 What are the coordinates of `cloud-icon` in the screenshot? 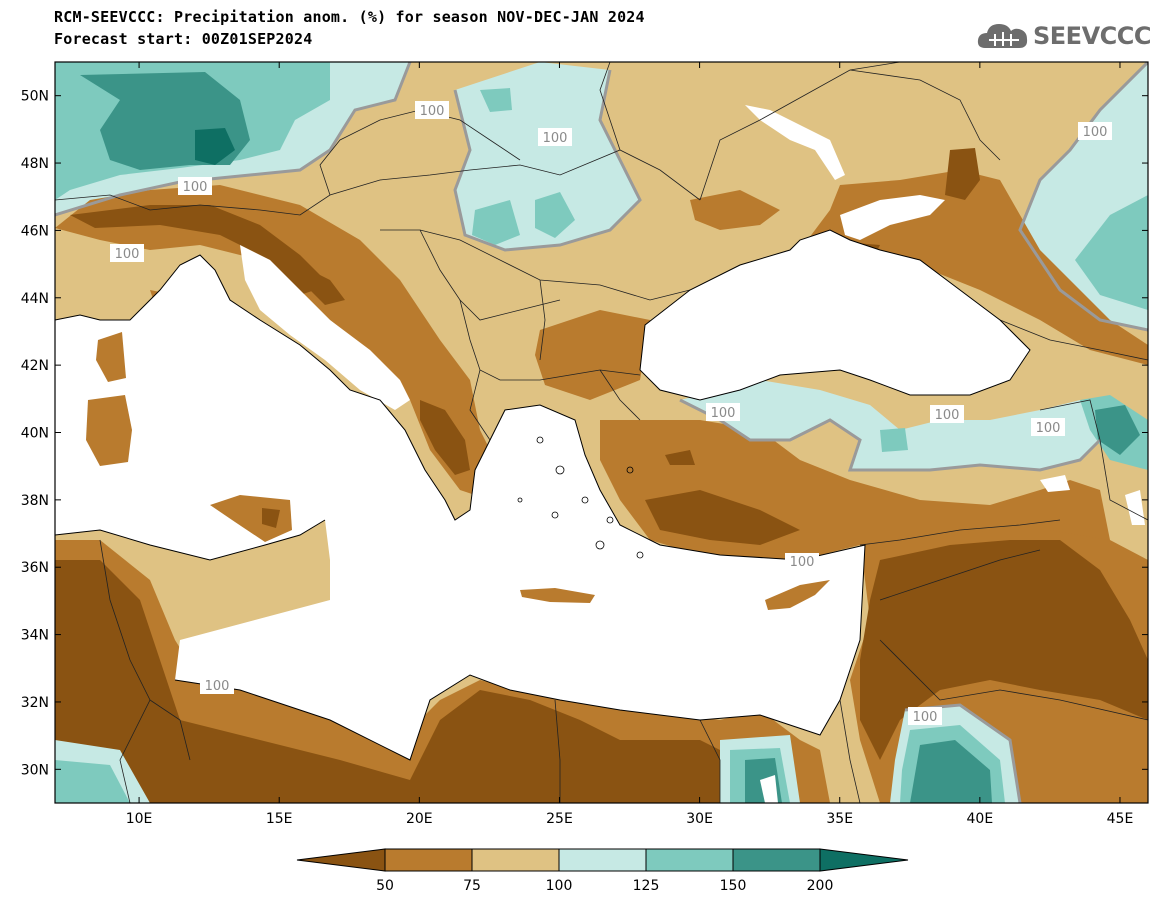 It's located at (1002, 36).